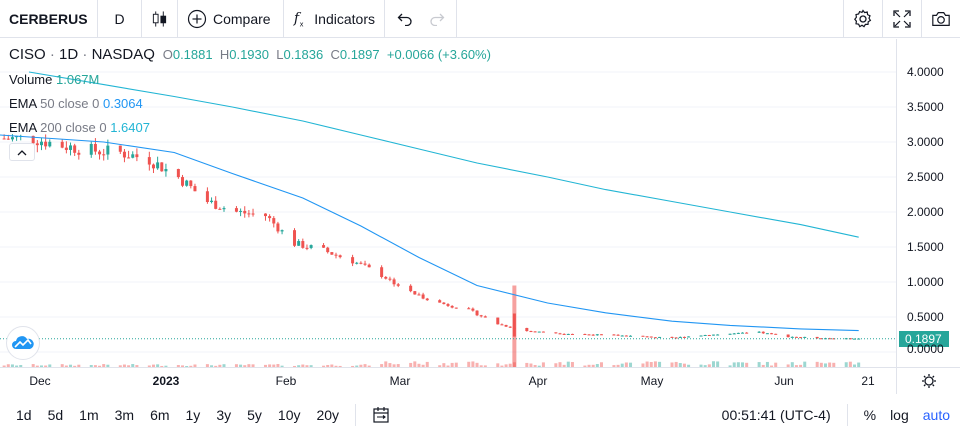  I want to click on range-button-1d: 1d, so click(24, 415).